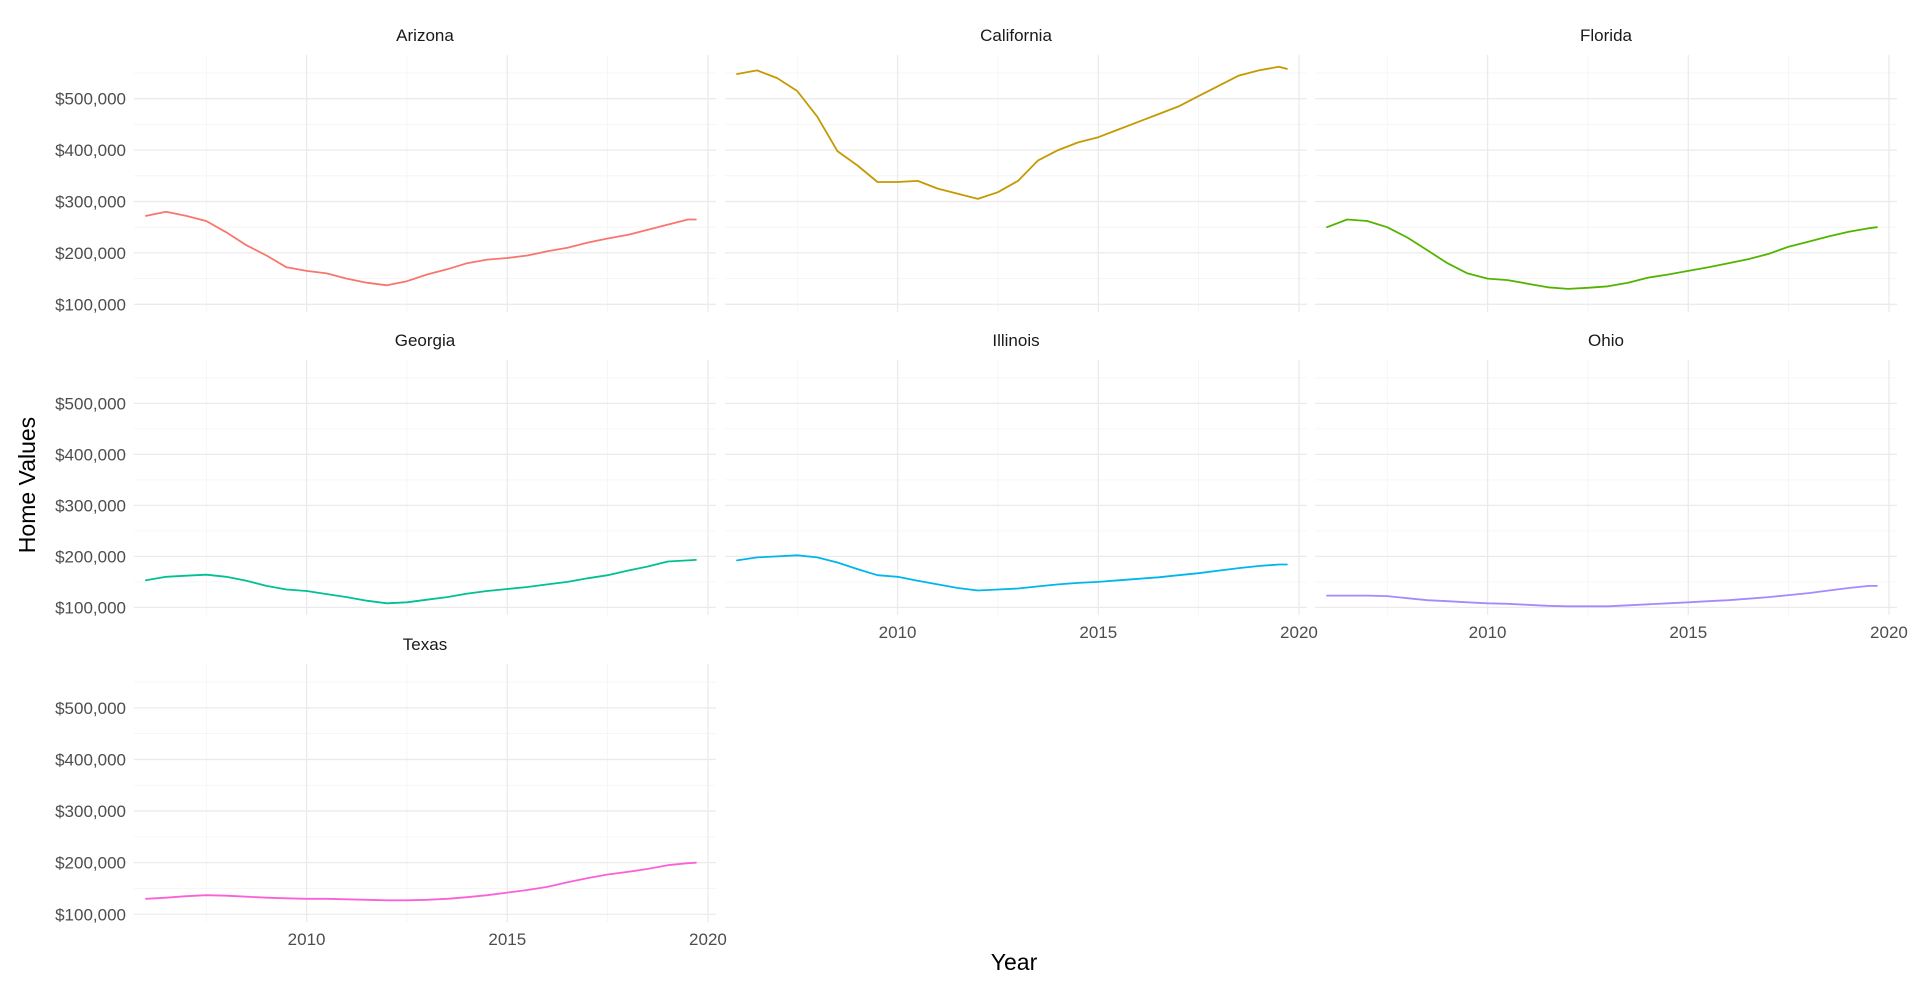 The image size is (1913, 995). I want to click on series-line-texas, so click(421, 881).